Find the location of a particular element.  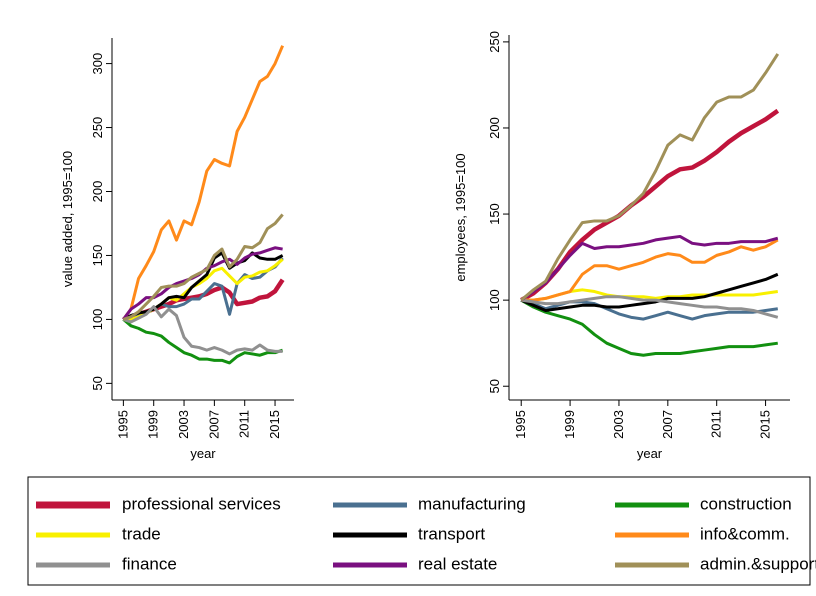

legend-label: transport is located at coordinates (451, 533).